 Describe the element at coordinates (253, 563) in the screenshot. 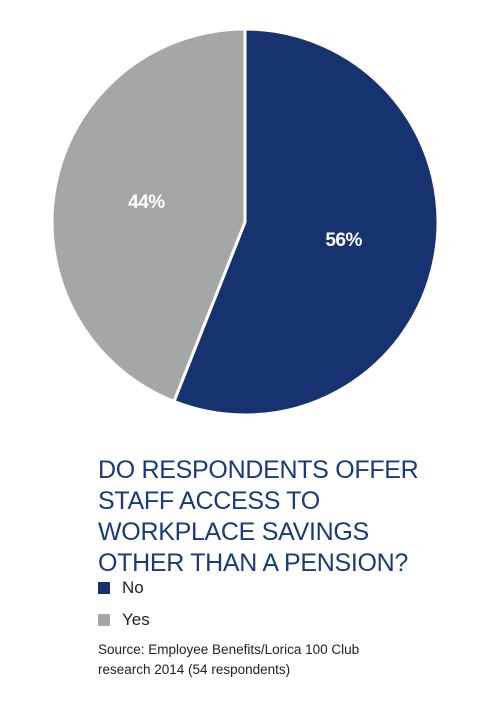

I see `chart-title-line-4: OTHER THAN A PENSION?` at that location.